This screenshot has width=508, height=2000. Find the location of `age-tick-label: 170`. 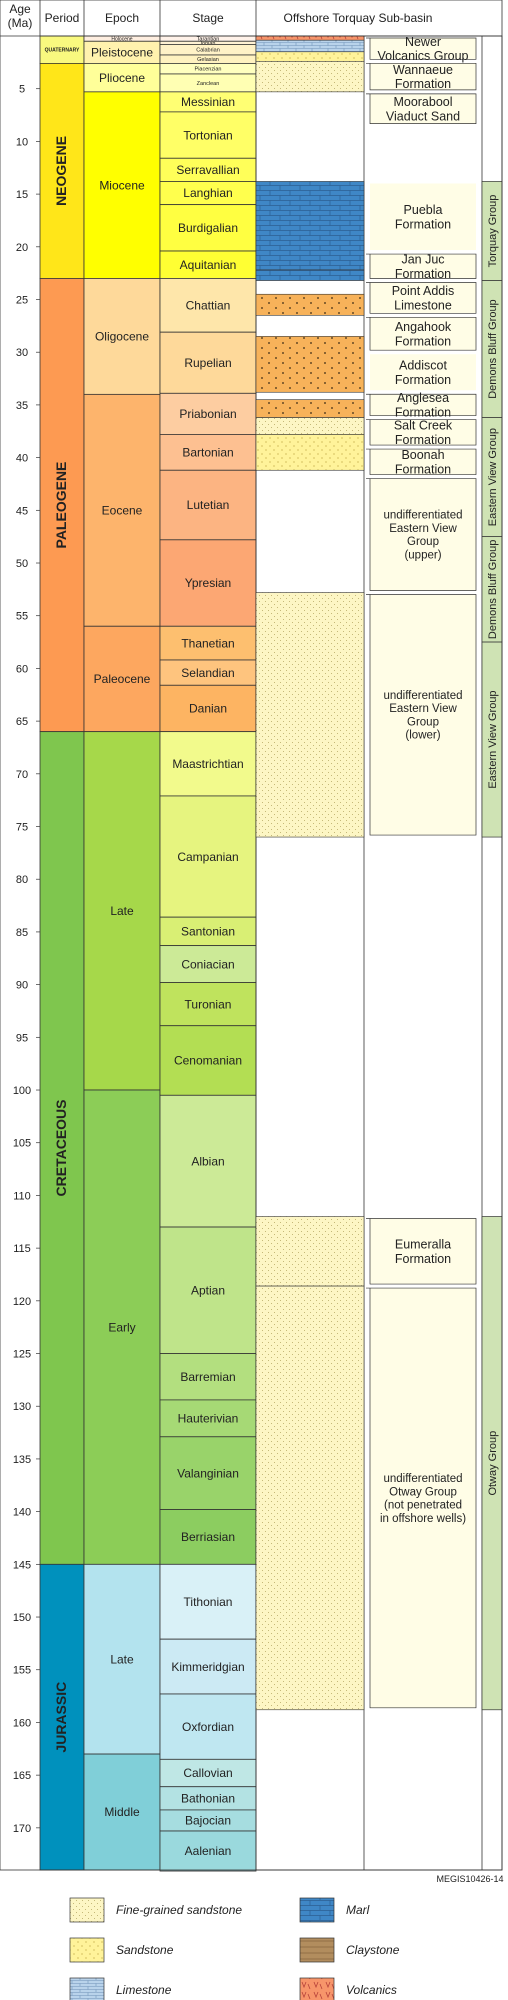

age-tick-label: 170 is located at coordinates (22, 1829).